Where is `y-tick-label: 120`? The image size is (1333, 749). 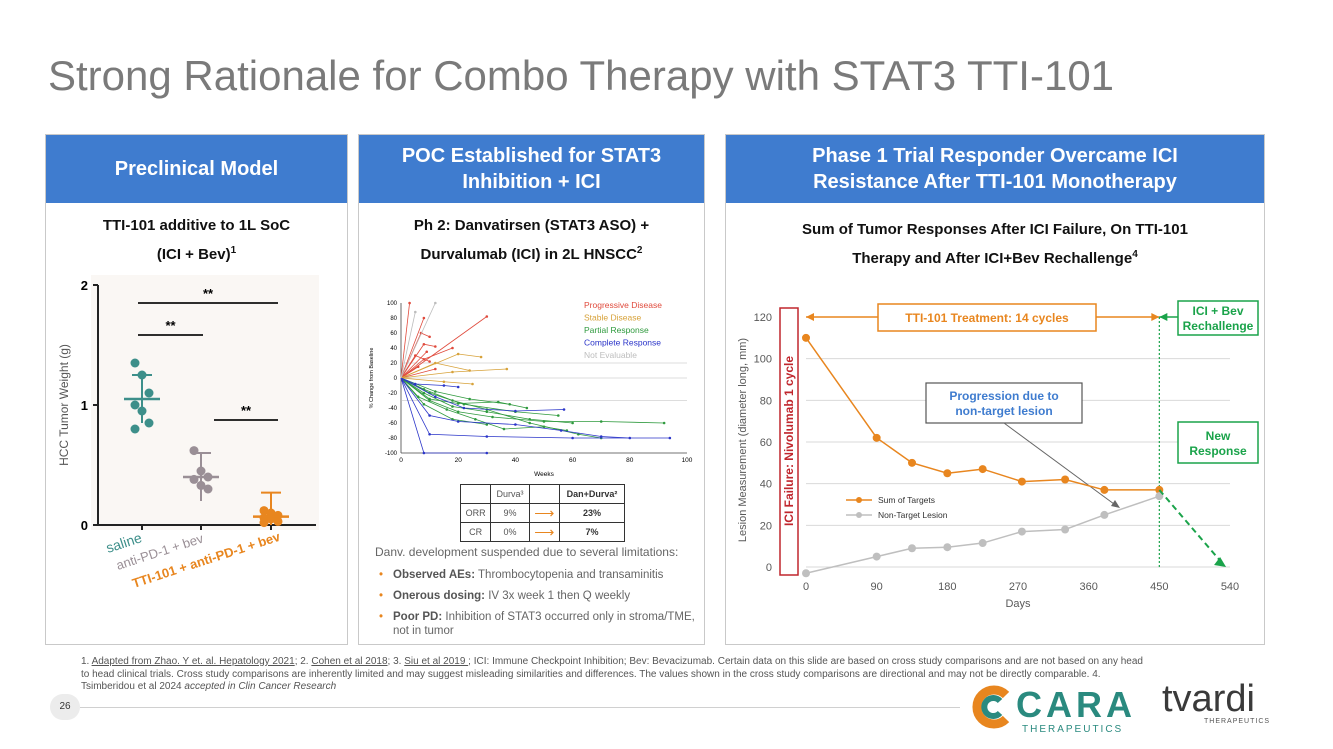 y-tick-label: 120 is located at coordinates (763, 318).